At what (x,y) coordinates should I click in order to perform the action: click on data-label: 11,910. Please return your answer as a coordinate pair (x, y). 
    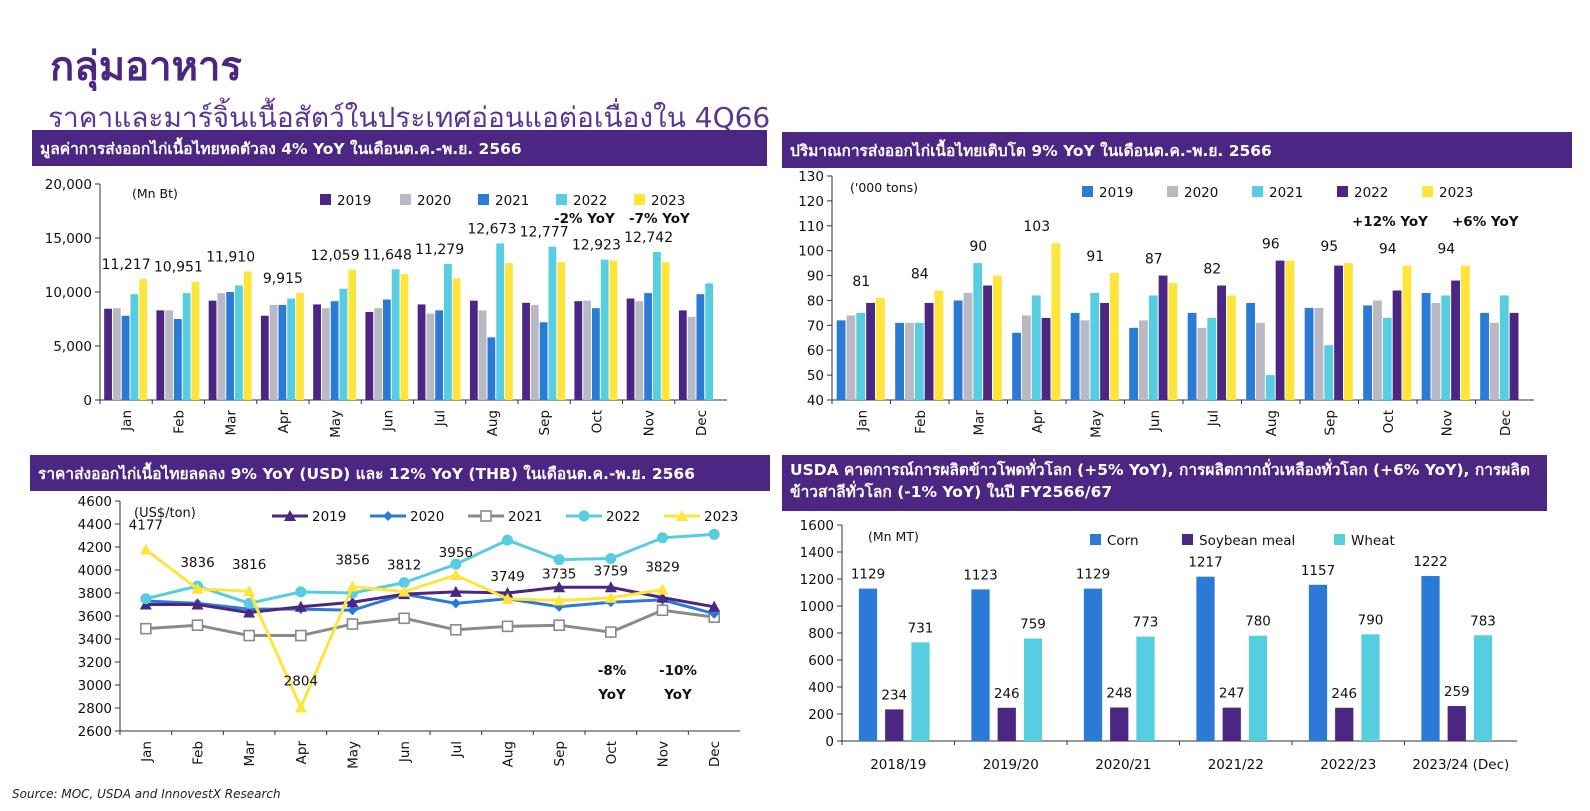
    Looking at the image, I should click on (230, 257).